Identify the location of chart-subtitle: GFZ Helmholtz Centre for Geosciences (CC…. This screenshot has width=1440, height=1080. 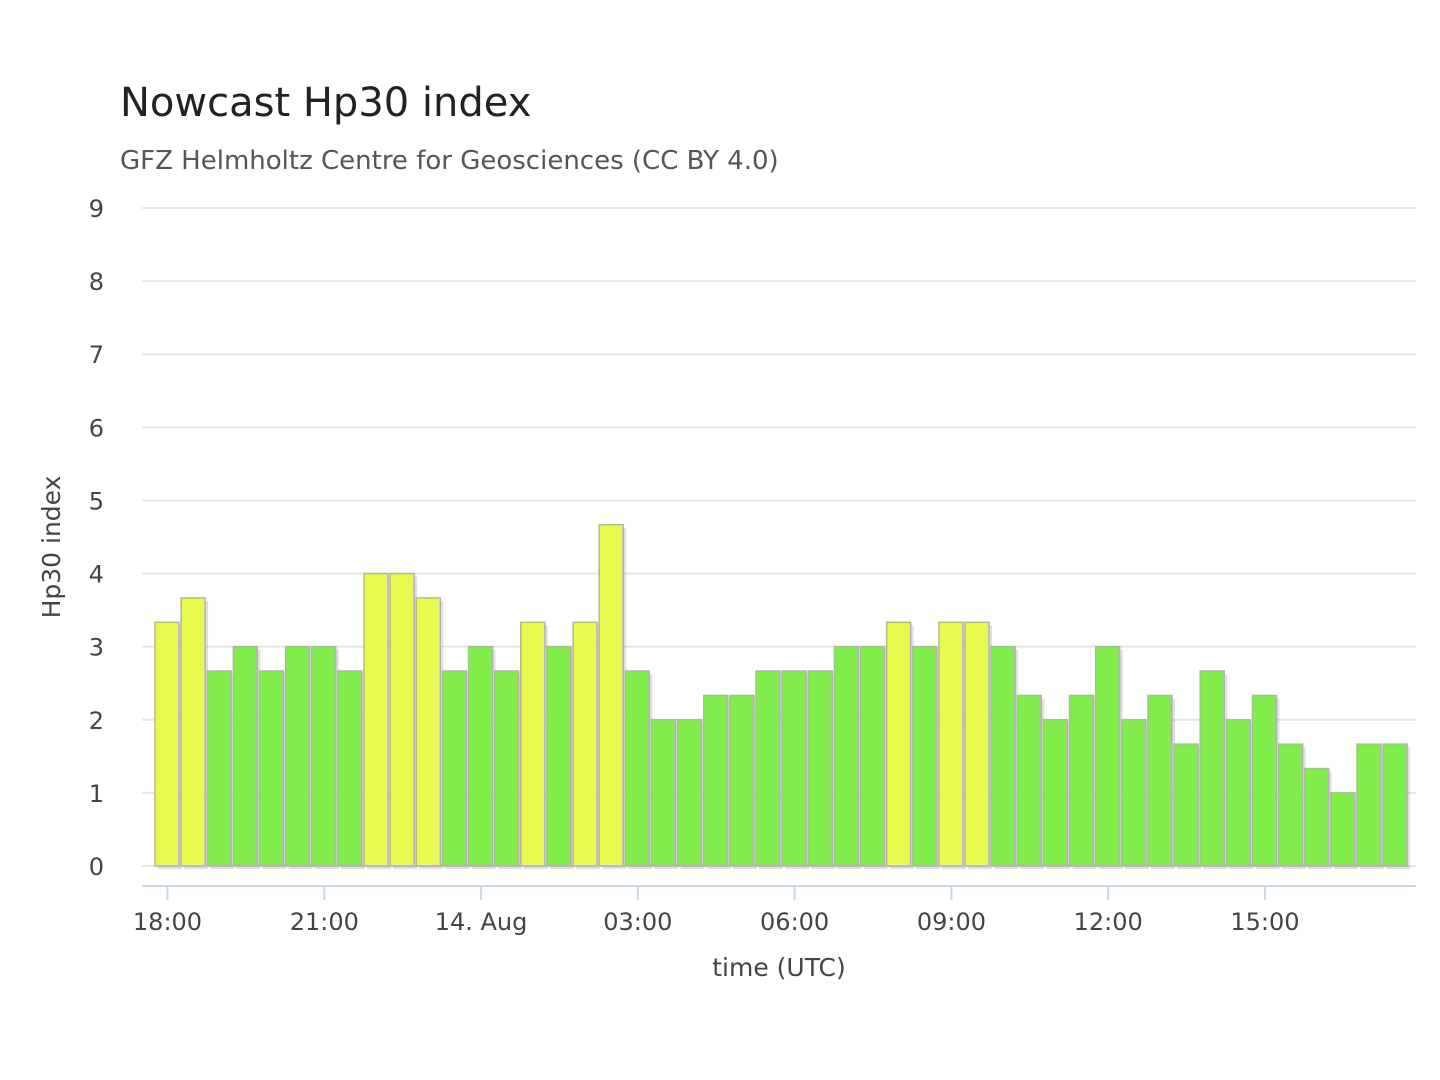
(449, 161).